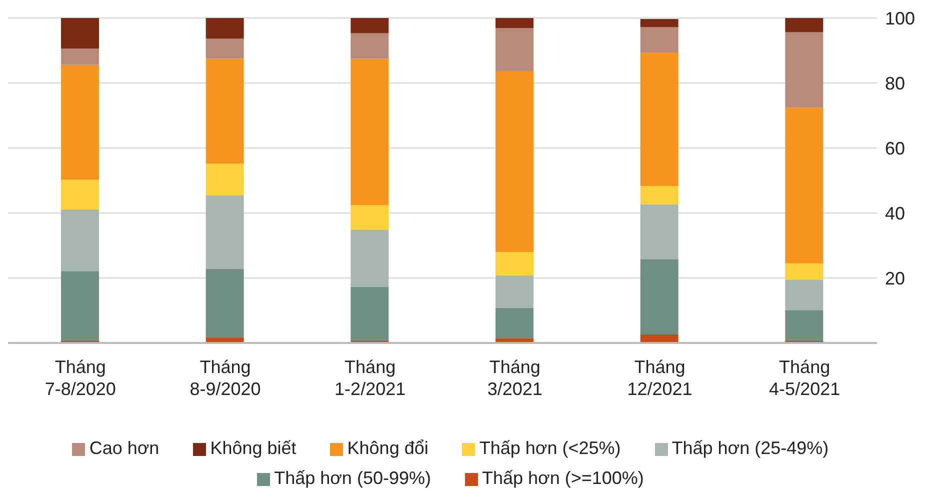 The height and width of the screenshot is (501, 935). Describe the element at coordinates (387, 448) in the screenshot. I see `legend-label: Không đổi` at that location.